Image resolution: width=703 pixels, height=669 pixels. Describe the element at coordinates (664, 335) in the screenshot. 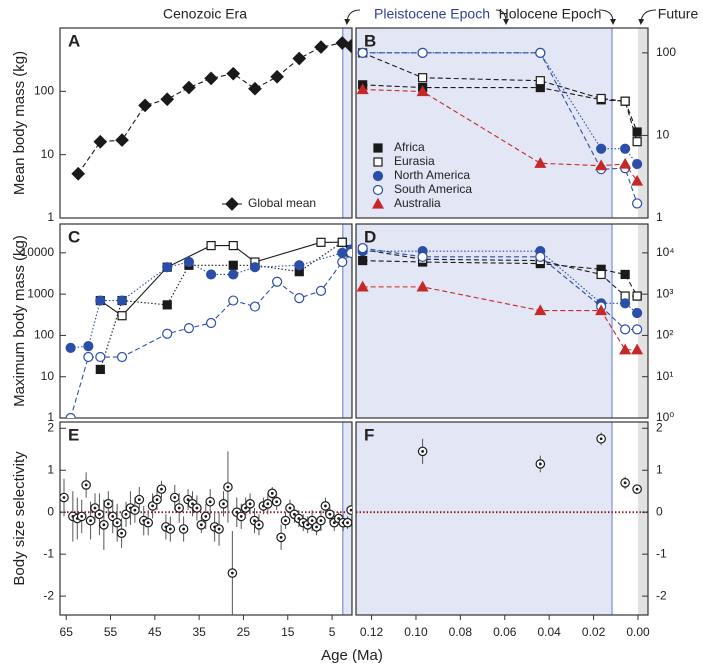

I see `y-tick-label: 10²` at that location.